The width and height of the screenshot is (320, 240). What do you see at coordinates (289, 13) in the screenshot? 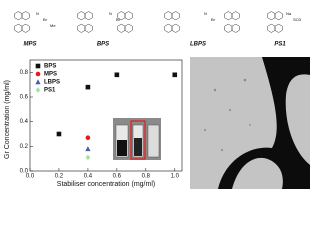
I see `atom-label: Na` at bounding box center [289, 13].